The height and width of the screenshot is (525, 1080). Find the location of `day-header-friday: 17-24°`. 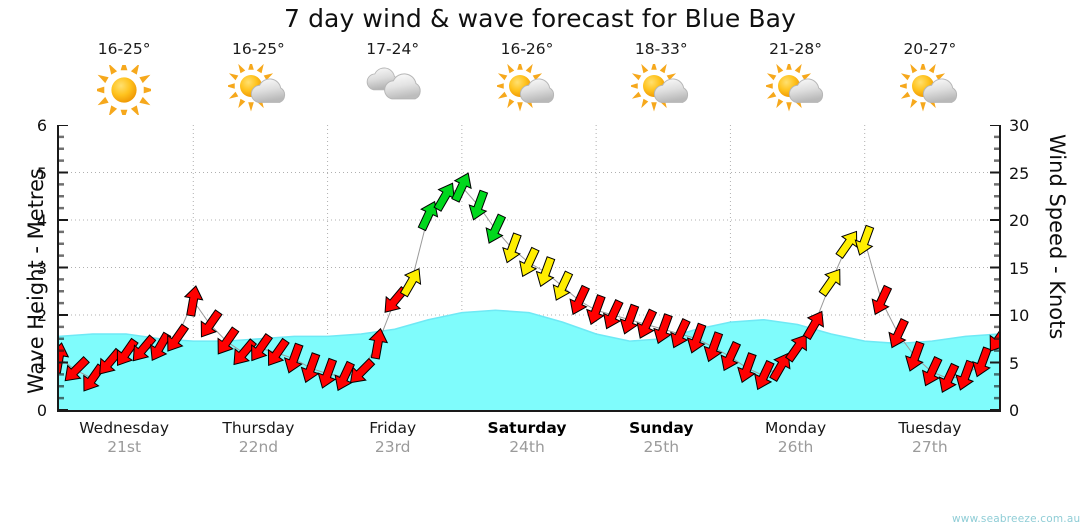

day-header-friday: 17-24° is located at coordinates (392, 79).